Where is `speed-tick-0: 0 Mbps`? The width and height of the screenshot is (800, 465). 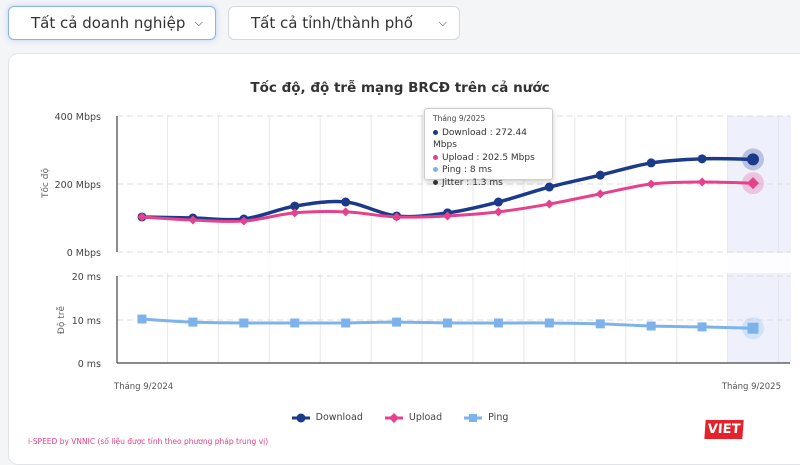
speed-tick-0: 0 Mbps is located at coordinates (84, 253).